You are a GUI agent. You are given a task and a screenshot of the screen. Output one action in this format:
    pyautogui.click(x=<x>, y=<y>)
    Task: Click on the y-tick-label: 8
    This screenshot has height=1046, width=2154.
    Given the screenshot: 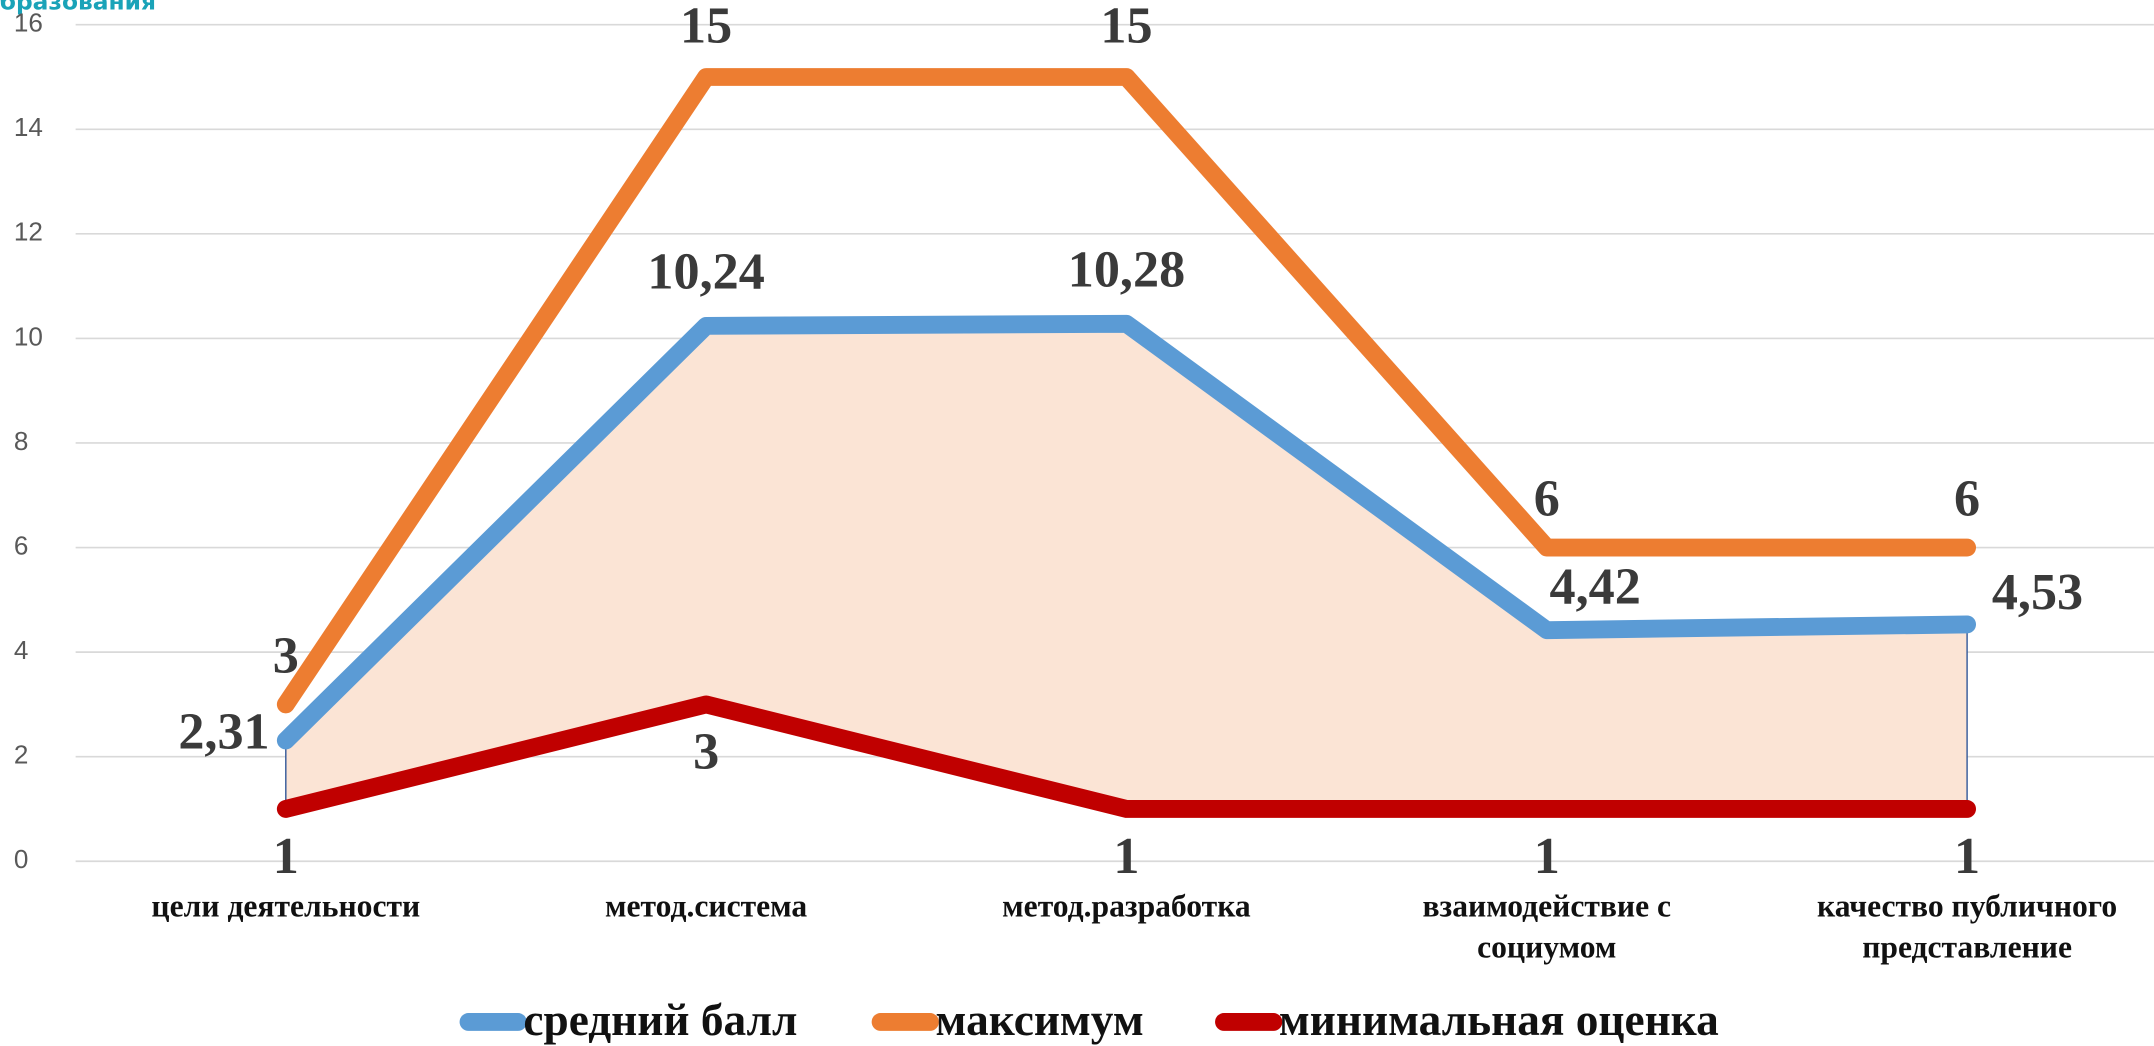 What is the action you would take?
    pyautogui.click(x=21, y=441)
    